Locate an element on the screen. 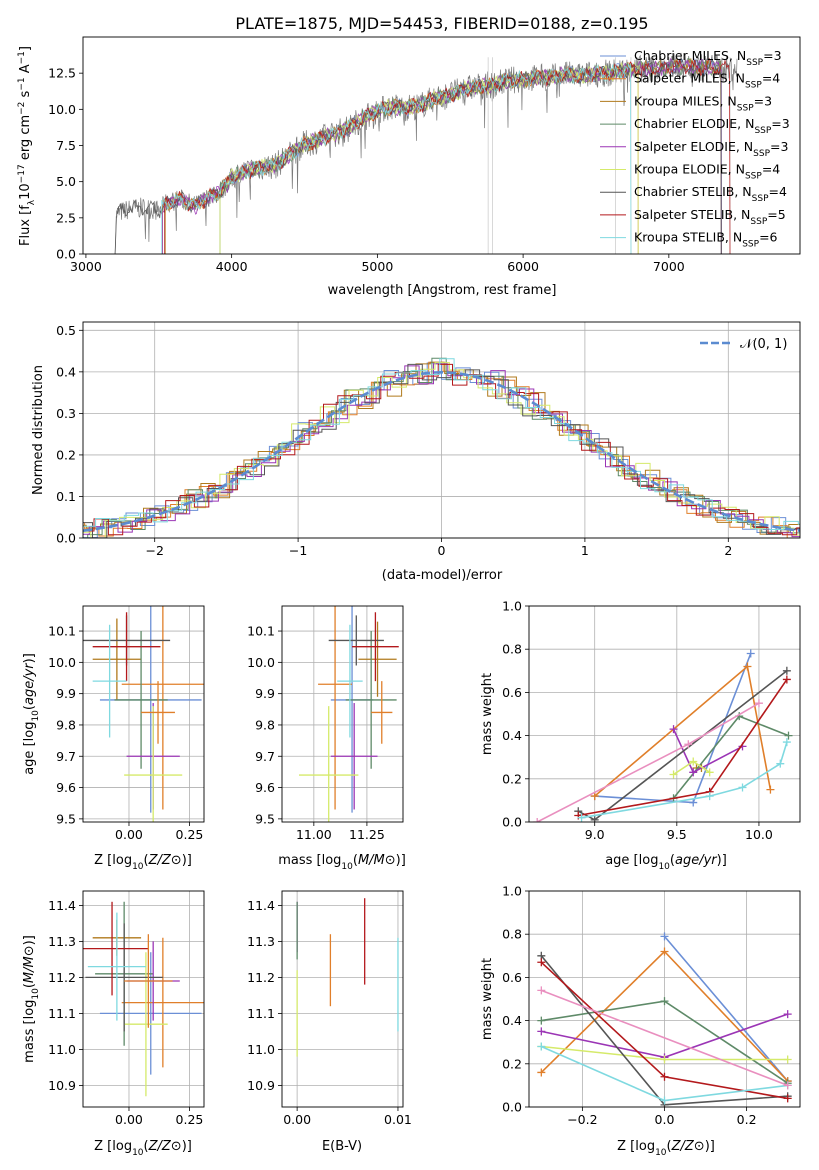 The image size is (819, 1170). label-span: E(B-V) is located at coordinates (342, 1146).